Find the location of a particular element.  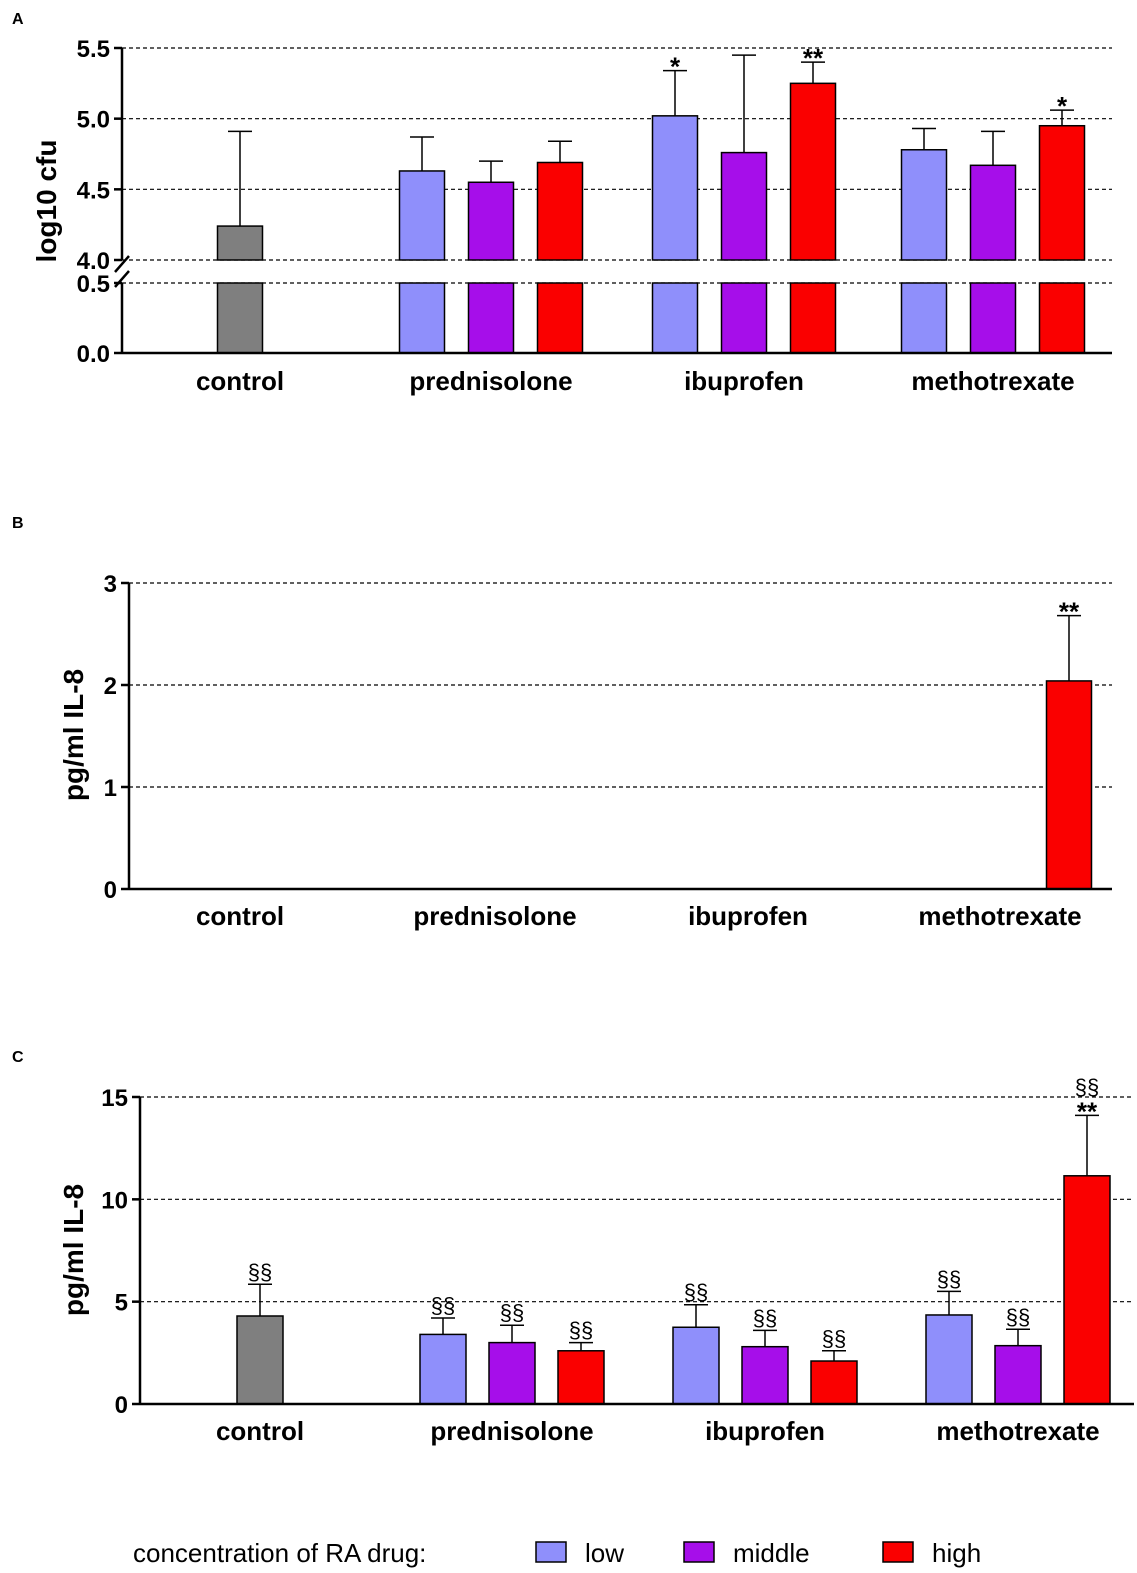

y-tick-label: 15 is located at coordinates (114, 1098).